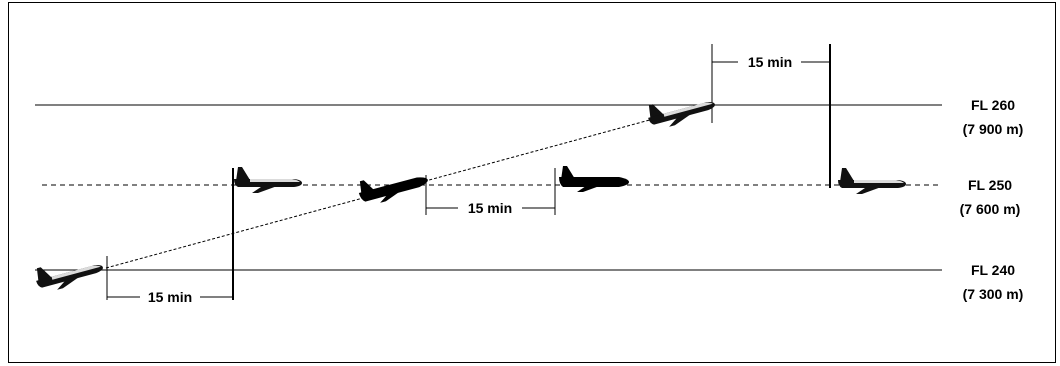 This screenshot has height=366, width=1060. I want to click on aircraft-fl250-1-icon, so click(268, 180).